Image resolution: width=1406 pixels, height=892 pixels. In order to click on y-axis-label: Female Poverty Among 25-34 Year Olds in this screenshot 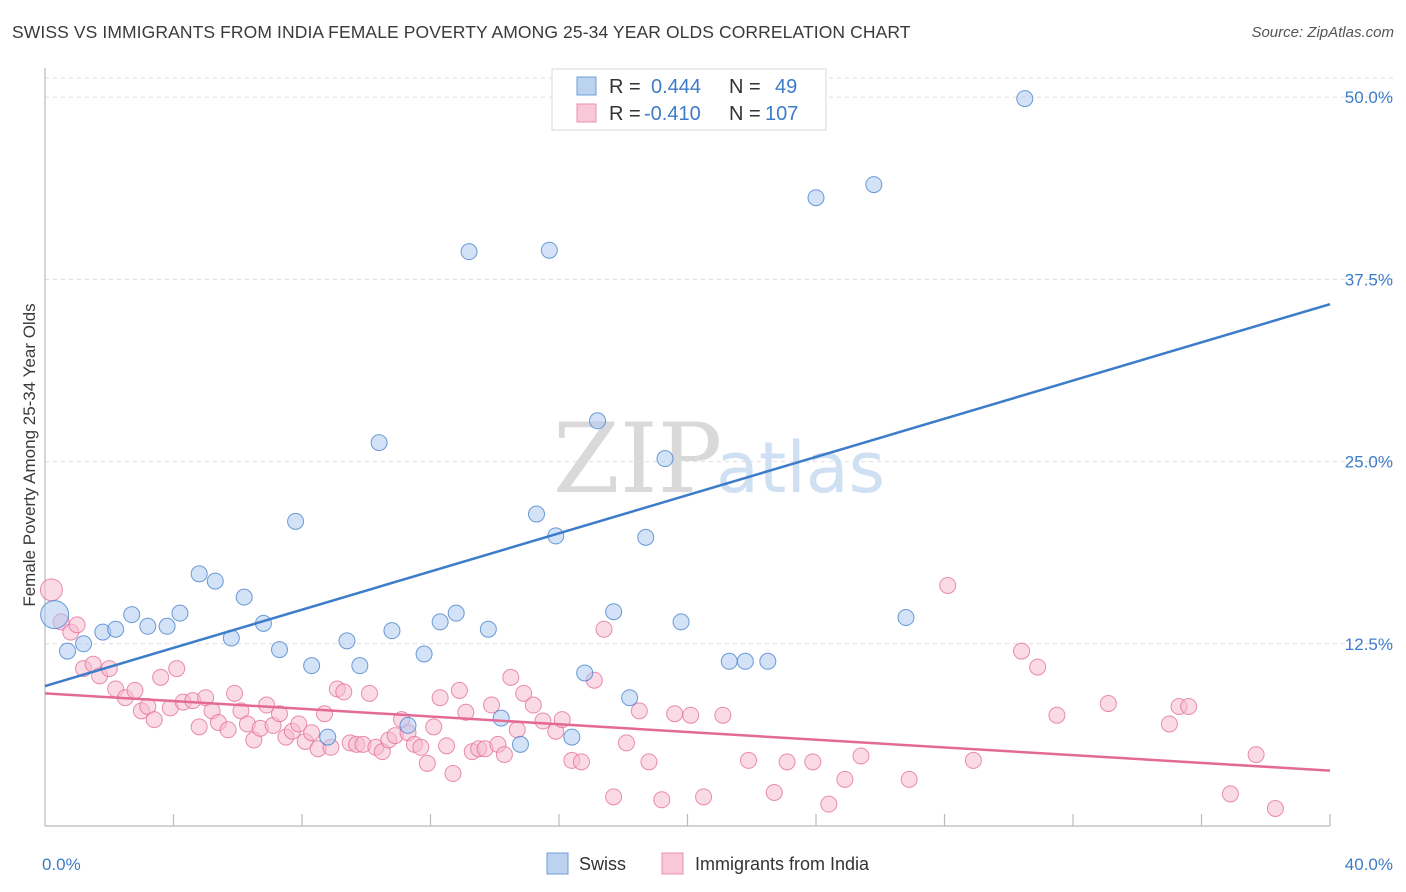, I will do `click(29, 454)`.